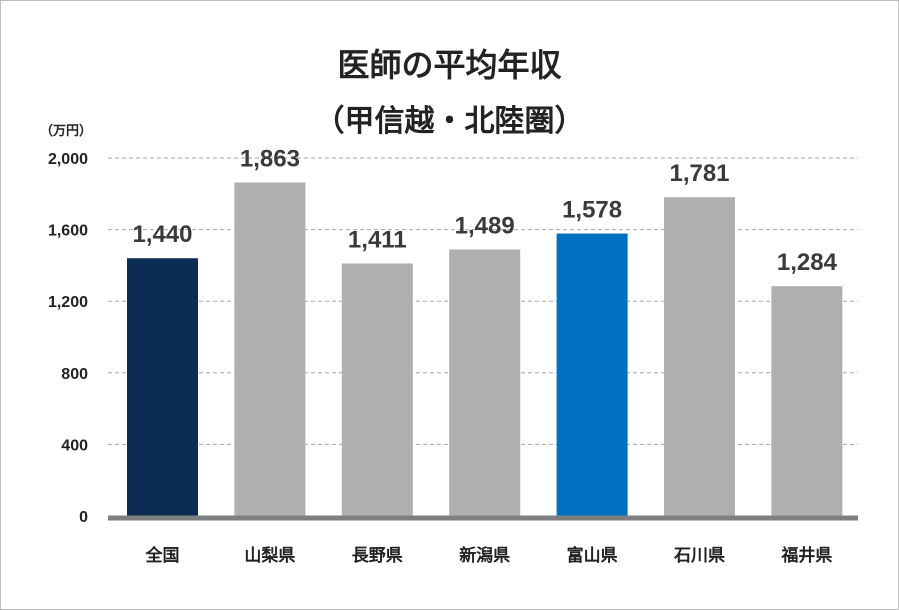  I want to click on value-label: 1,284, so click(807, 262).